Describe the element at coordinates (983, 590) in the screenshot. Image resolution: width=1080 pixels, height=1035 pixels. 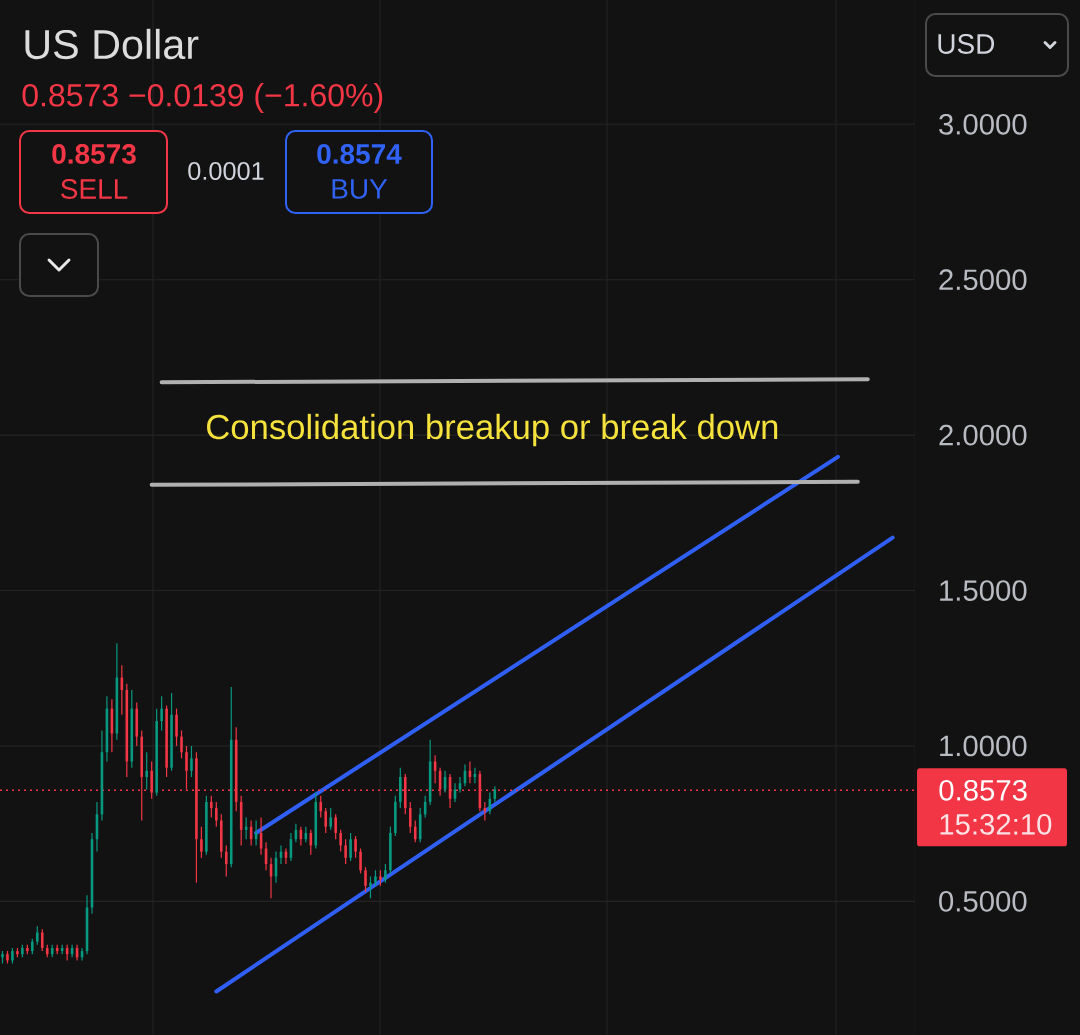
I see `y-tick-label: 1.5000` at that location.